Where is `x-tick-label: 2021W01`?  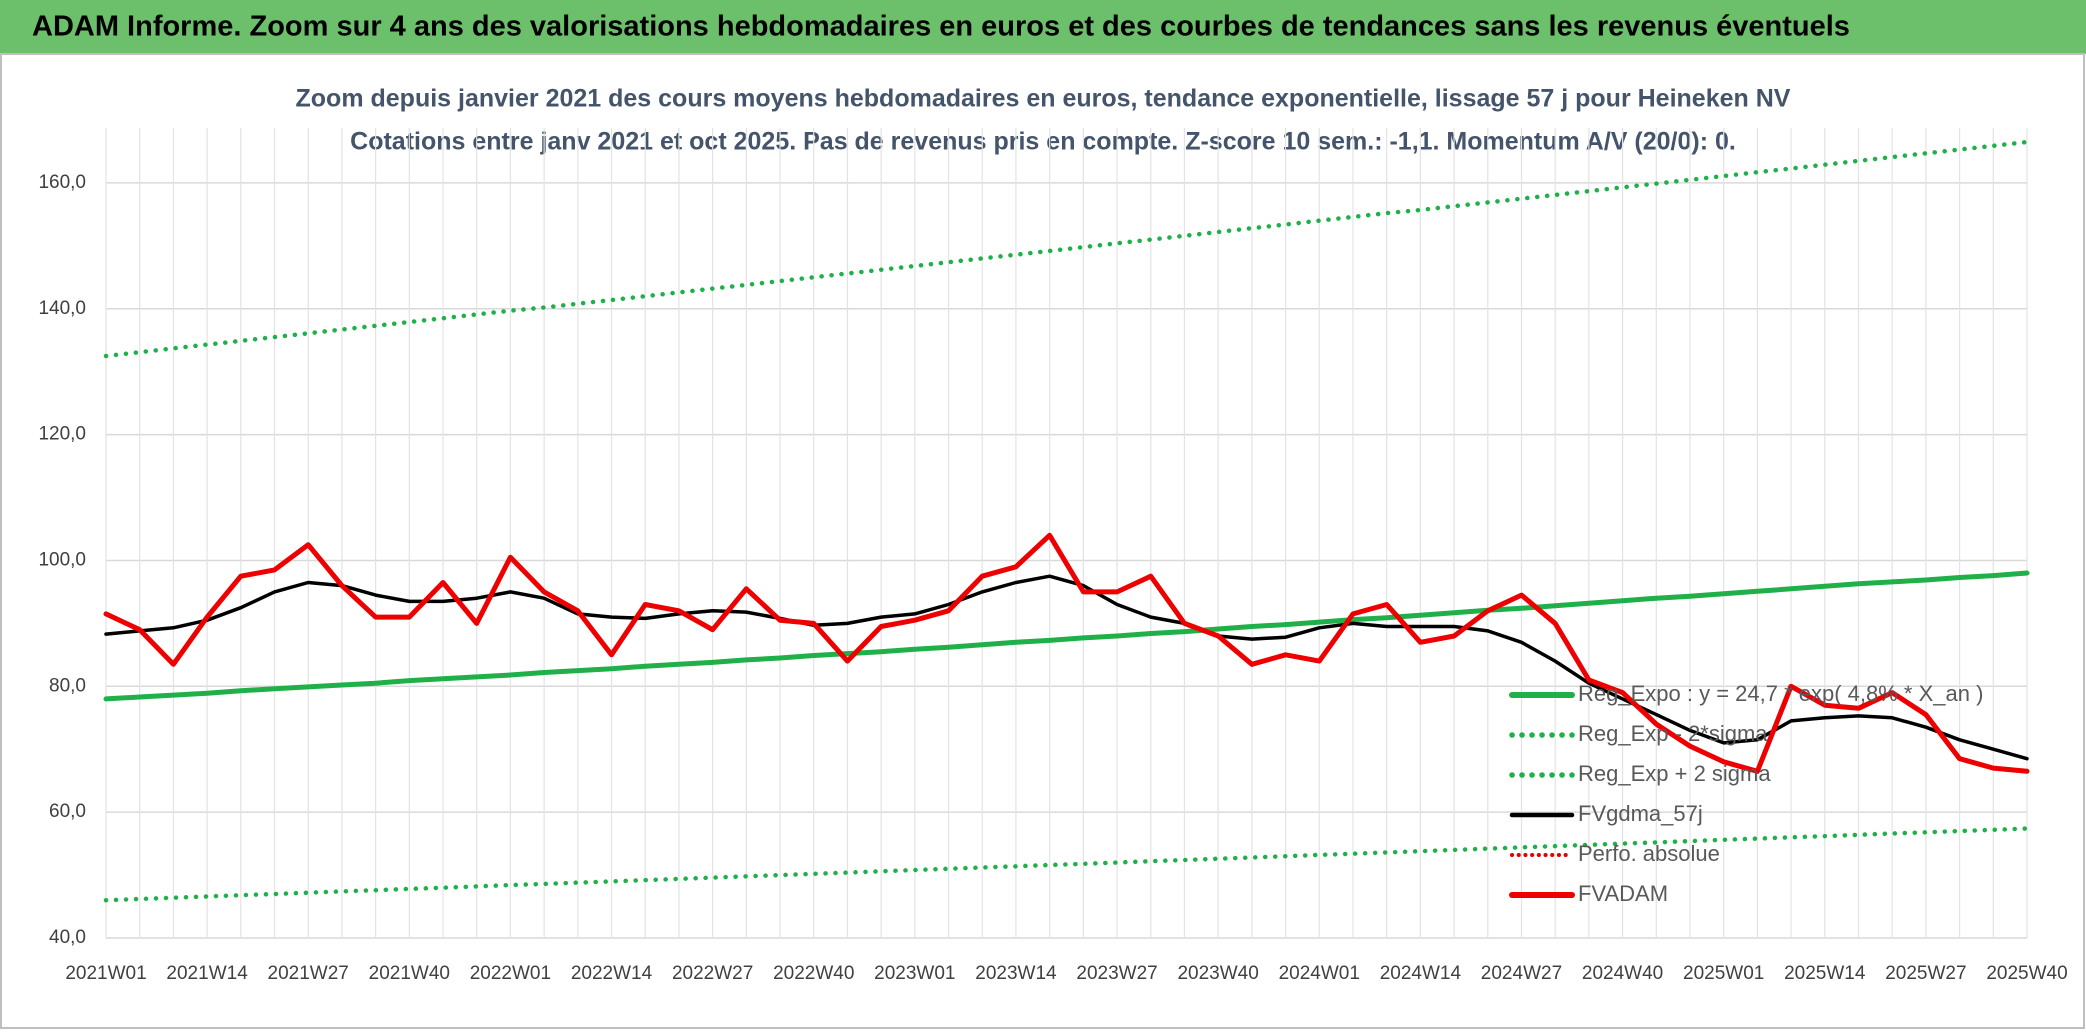
x-tick-label: 2021W01 is located at coordinates (105, 973).